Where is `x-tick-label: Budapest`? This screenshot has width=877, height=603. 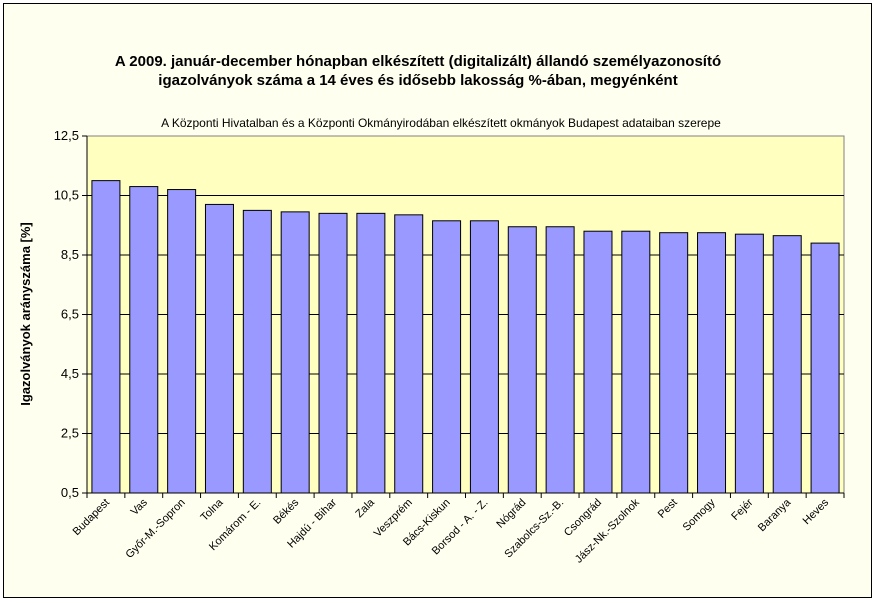
x-tick-label: Budapest is located at coordinates (91, 517).